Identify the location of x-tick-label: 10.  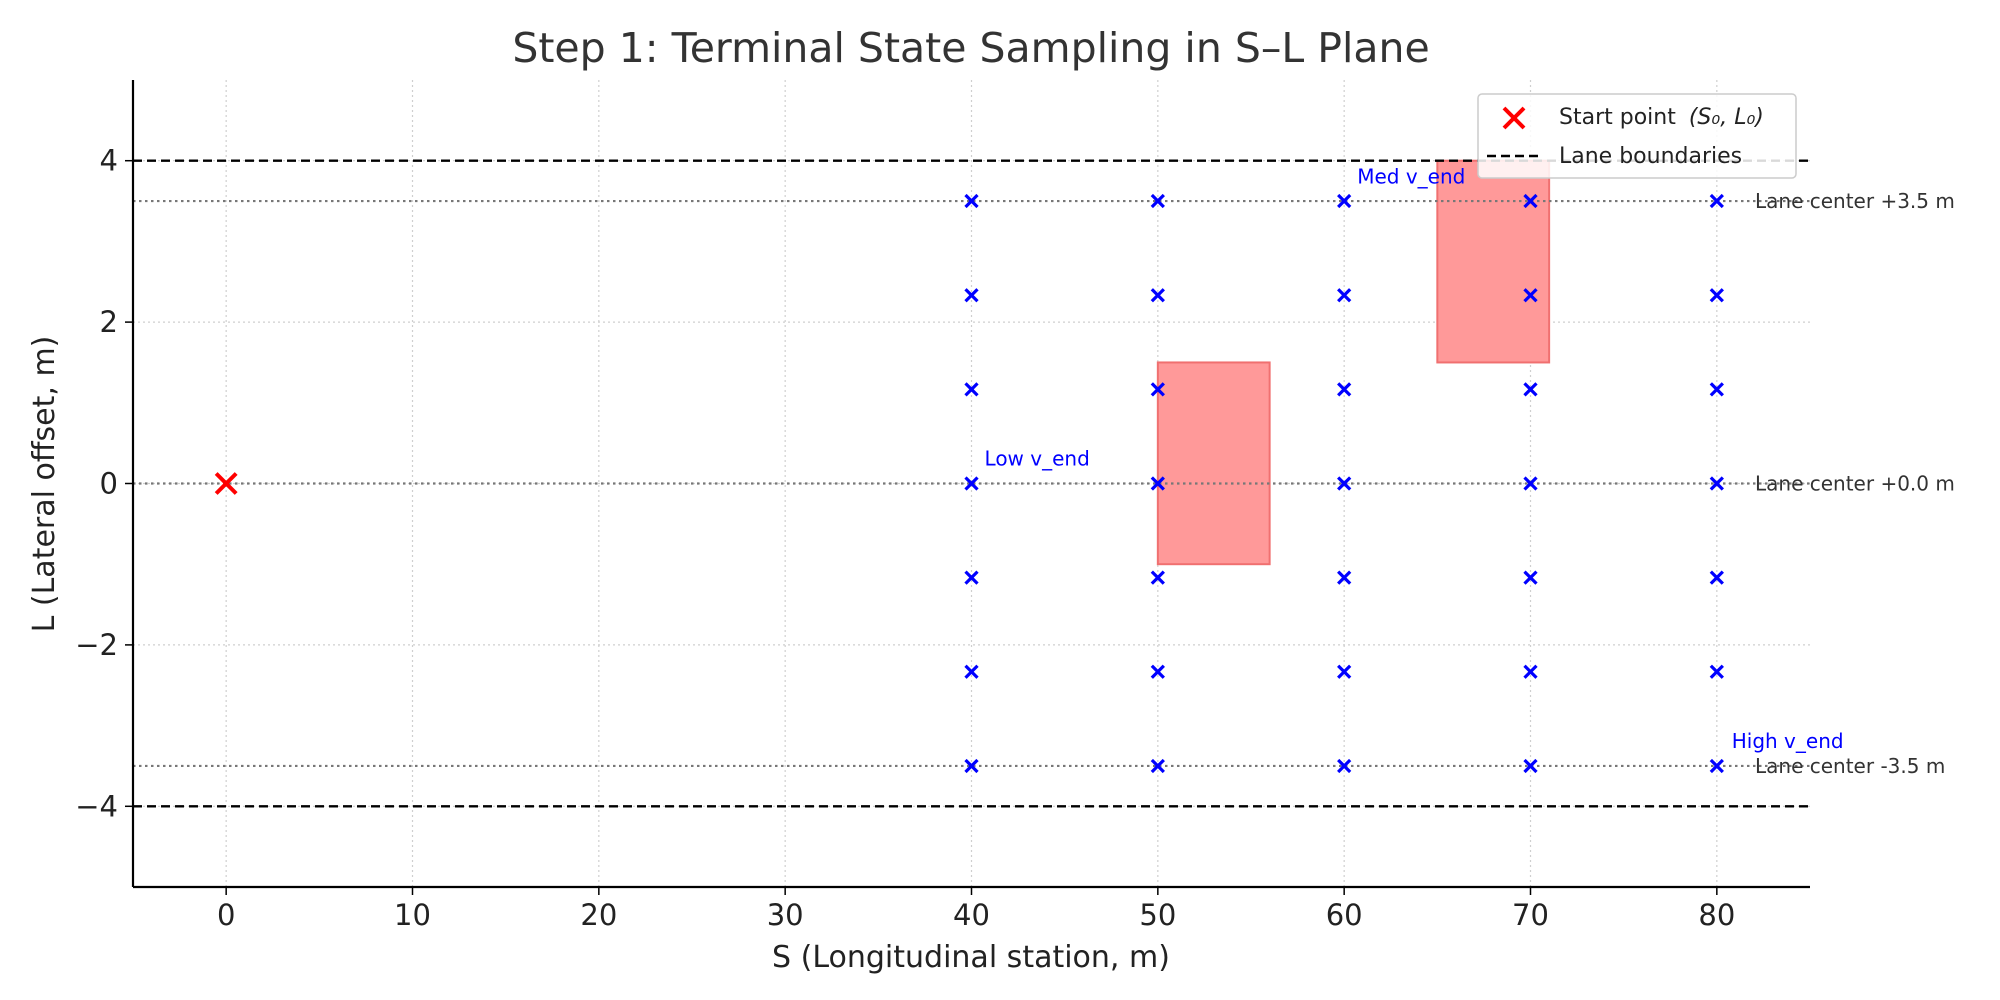
(412, 915).